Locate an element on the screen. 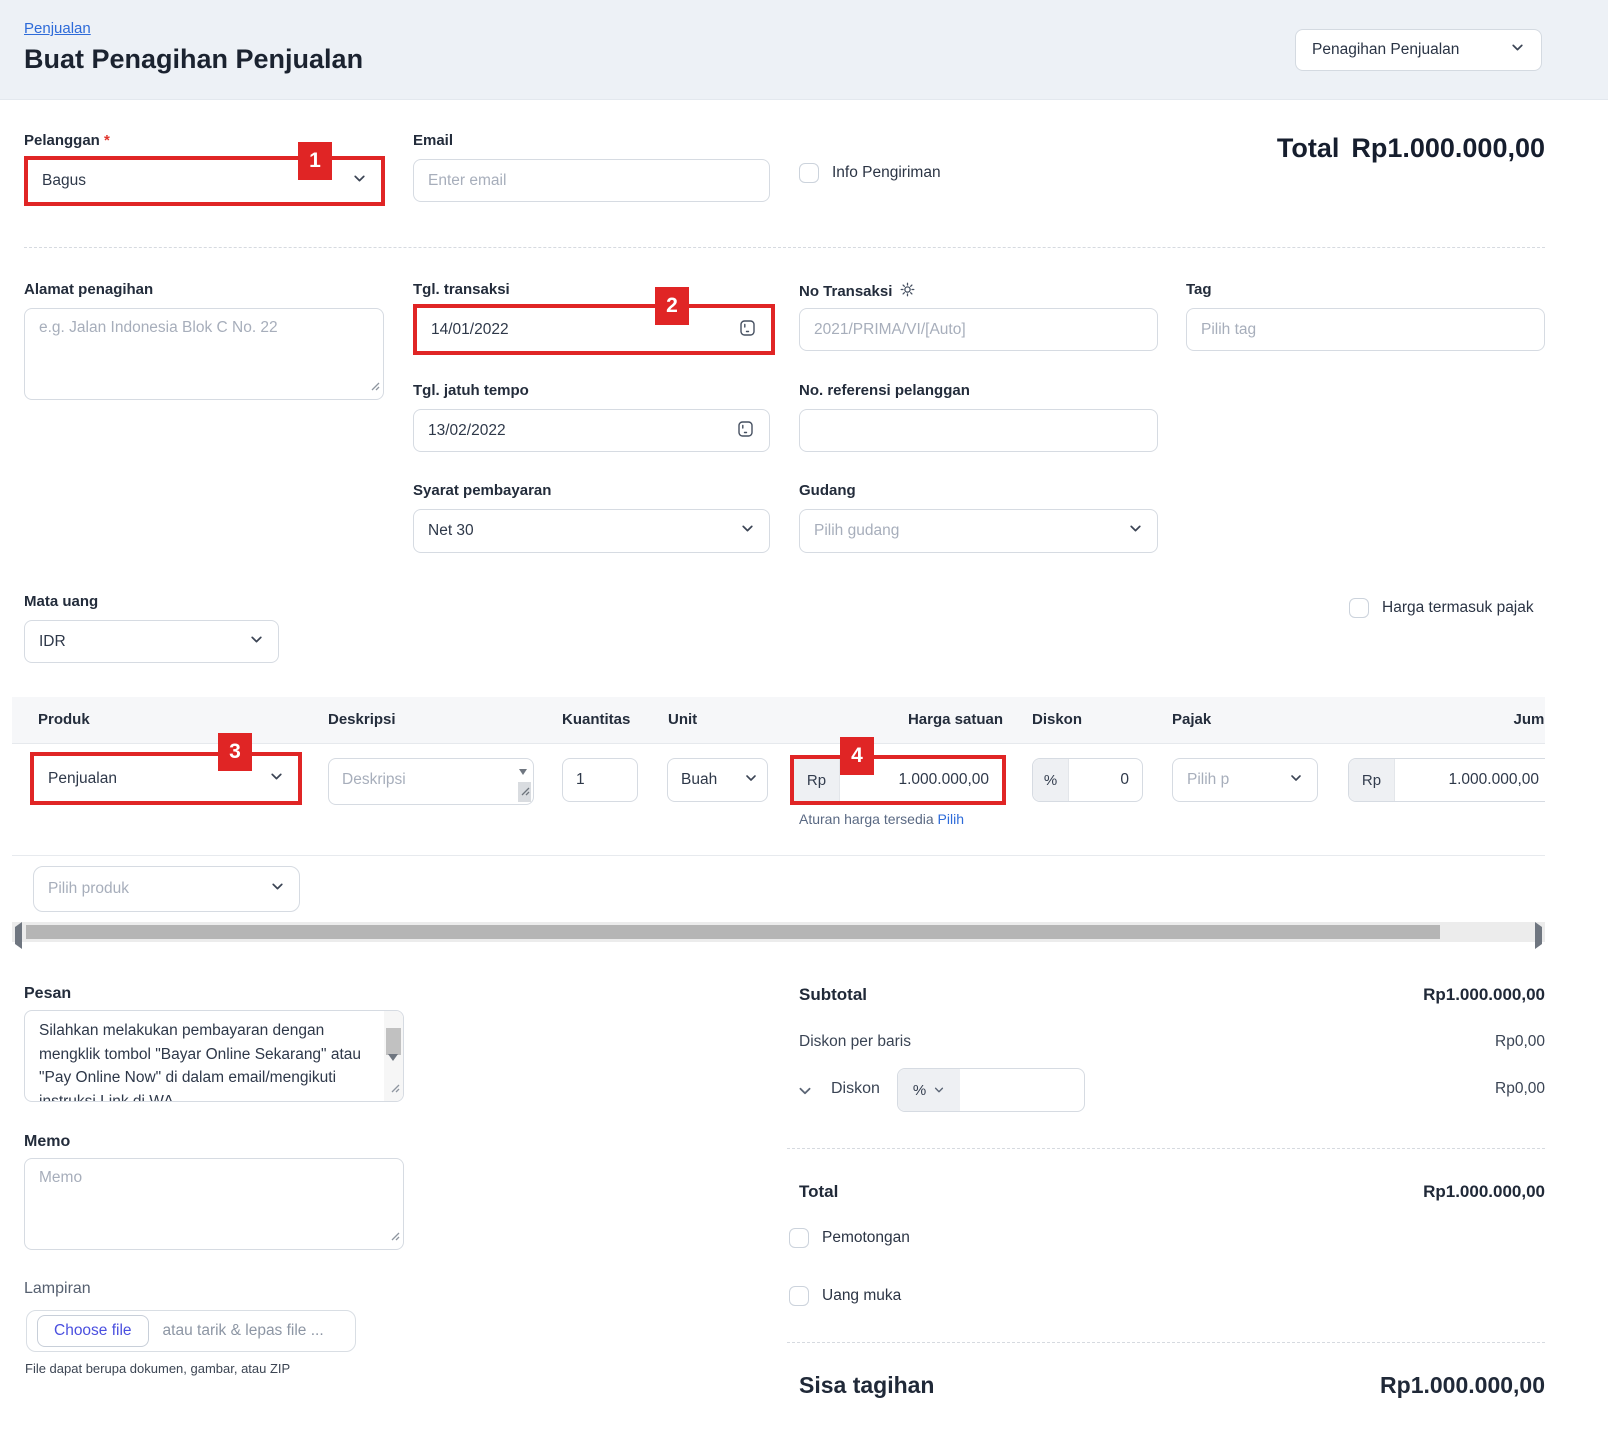  discount-input-group: % is located at coordinates (991, 1090).